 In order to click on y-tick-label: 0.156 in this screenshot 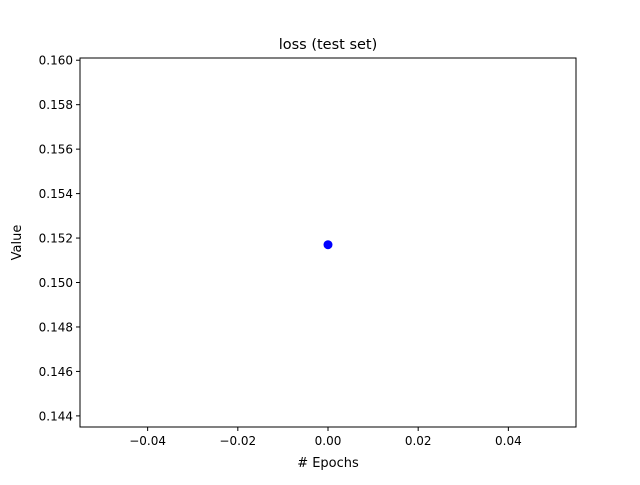, I will do `click(56, 150)`.